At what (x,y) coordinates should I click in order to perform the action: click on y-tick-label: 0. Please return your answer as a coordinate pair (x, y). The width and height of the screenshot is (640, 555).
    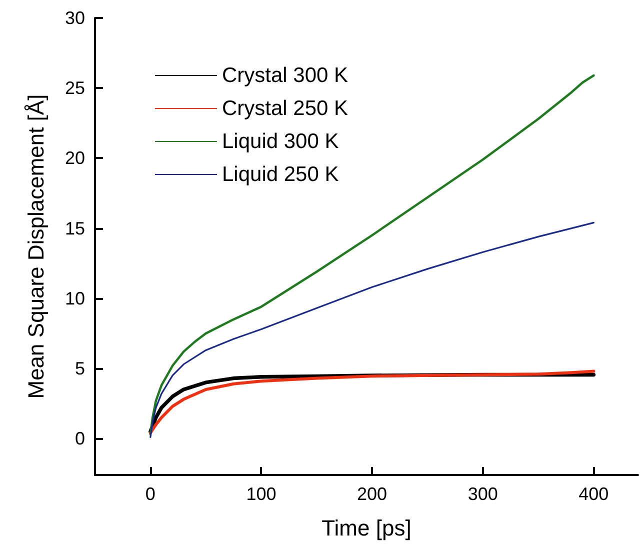
    Looking at the image, I should click on (79, 438).